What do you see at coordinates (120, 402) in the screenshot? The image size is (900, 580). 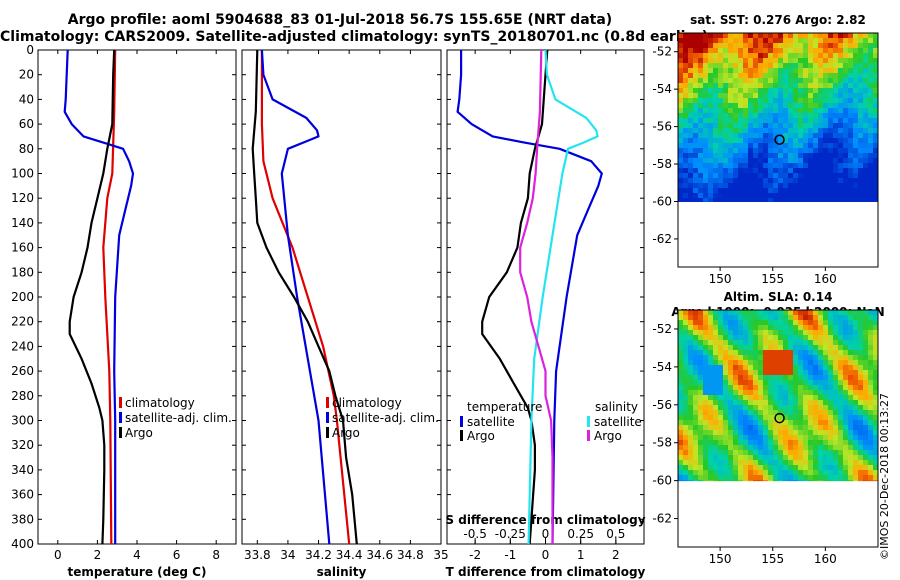 I see `panel-temperature-legend-swatch` at bounding box center [120, 402].